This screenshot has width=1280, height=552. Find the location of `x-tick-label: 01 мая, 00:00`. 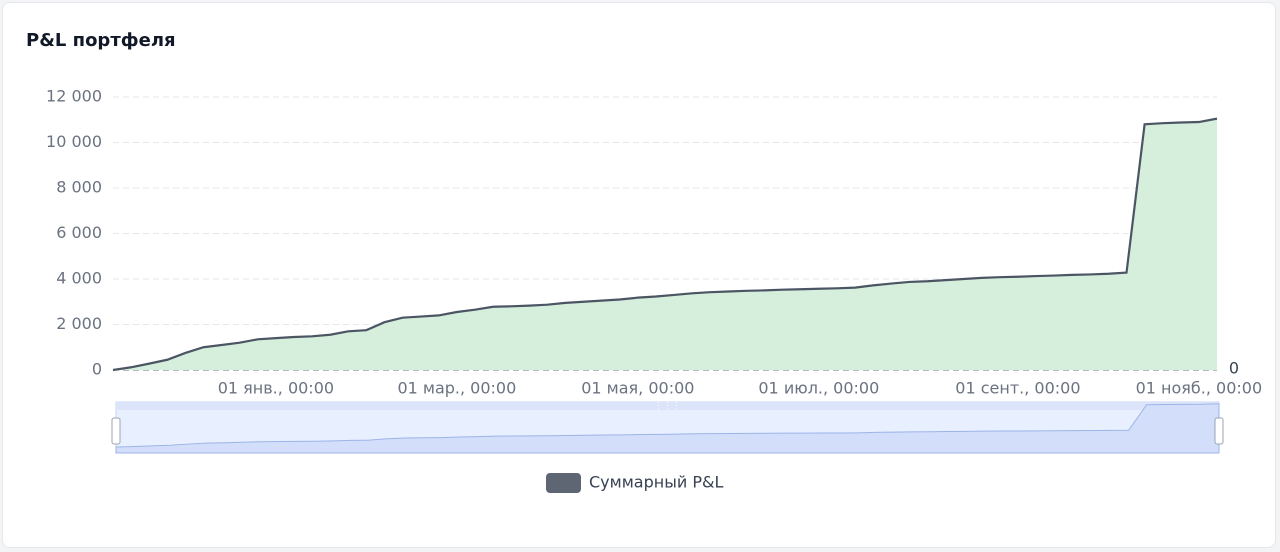

x-tick-label: 01 мая, 00:00 is located at coordinates (637, 388).